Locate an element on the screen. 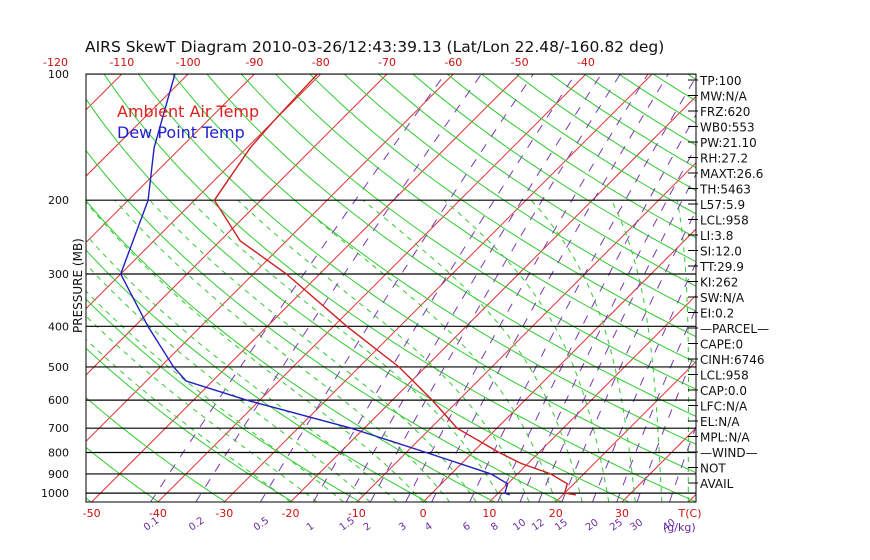 This screenshot has height=560, width=870. mixing-ratio-label: 0.5 is located at coordinates (261, 524).